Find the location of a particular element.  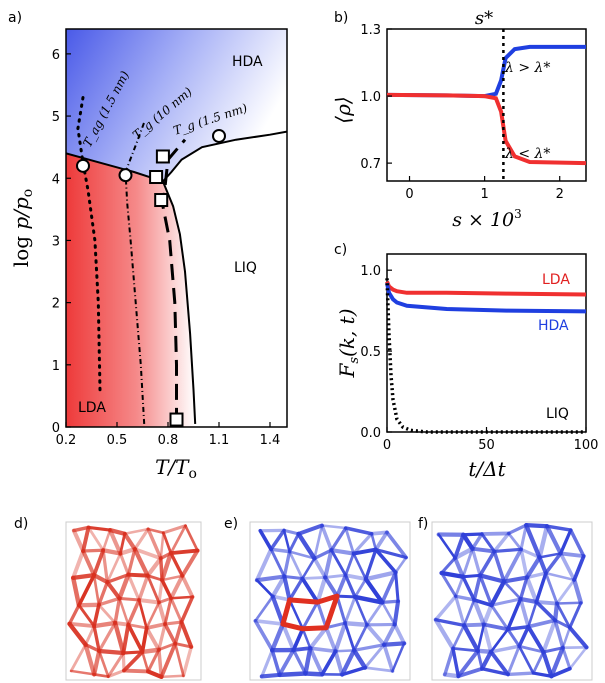

x-tick-label: 0.2 is located at coordinates (66, 440).